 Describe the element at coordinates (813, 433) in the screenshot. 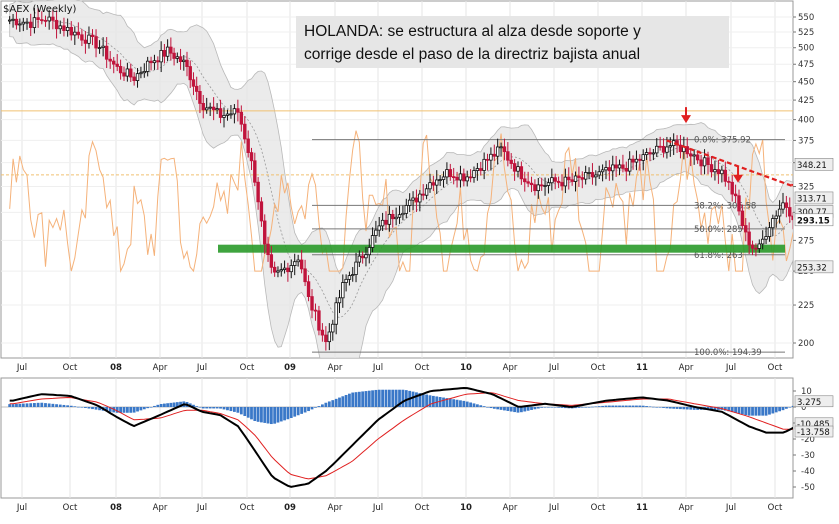

I see `macd-value-label: -13.758` at that location.